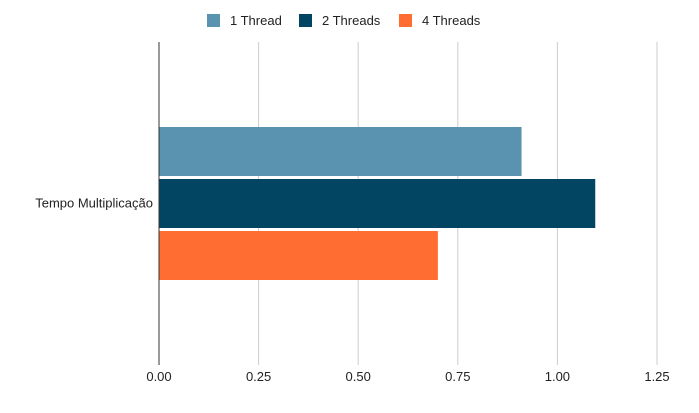 The width and height of the screenshot is (699, 413). Describe the element at coordinates (656, 376) in the screenshot. I see `x-tick-label: 1.25` at that location.